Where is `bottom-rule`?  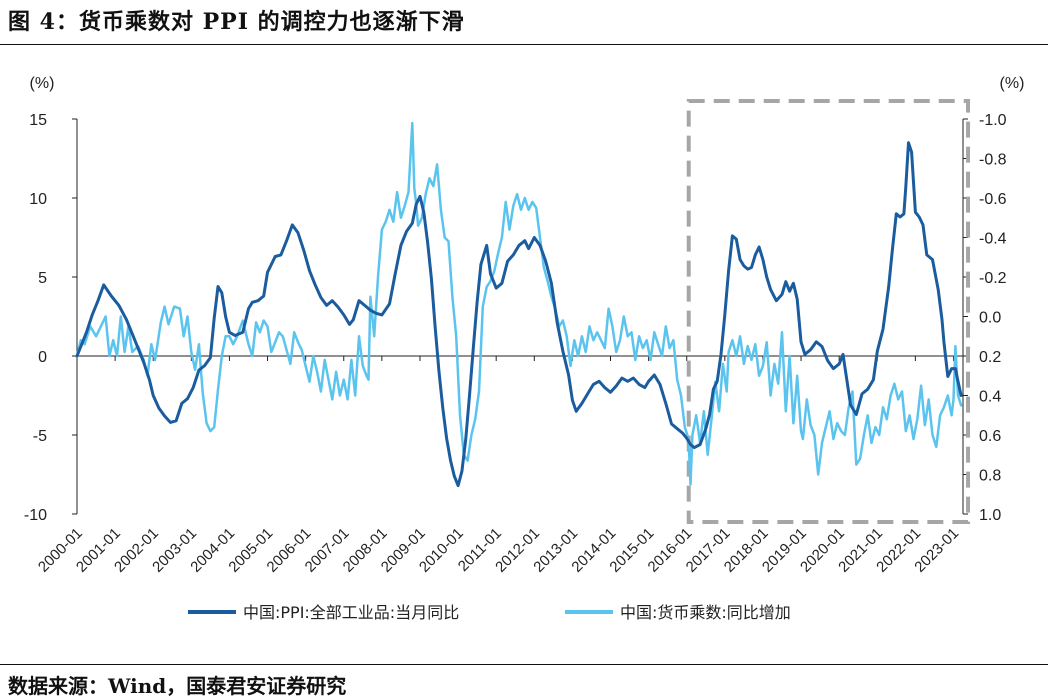 bottom-rule is located at coordinates (524, 664).